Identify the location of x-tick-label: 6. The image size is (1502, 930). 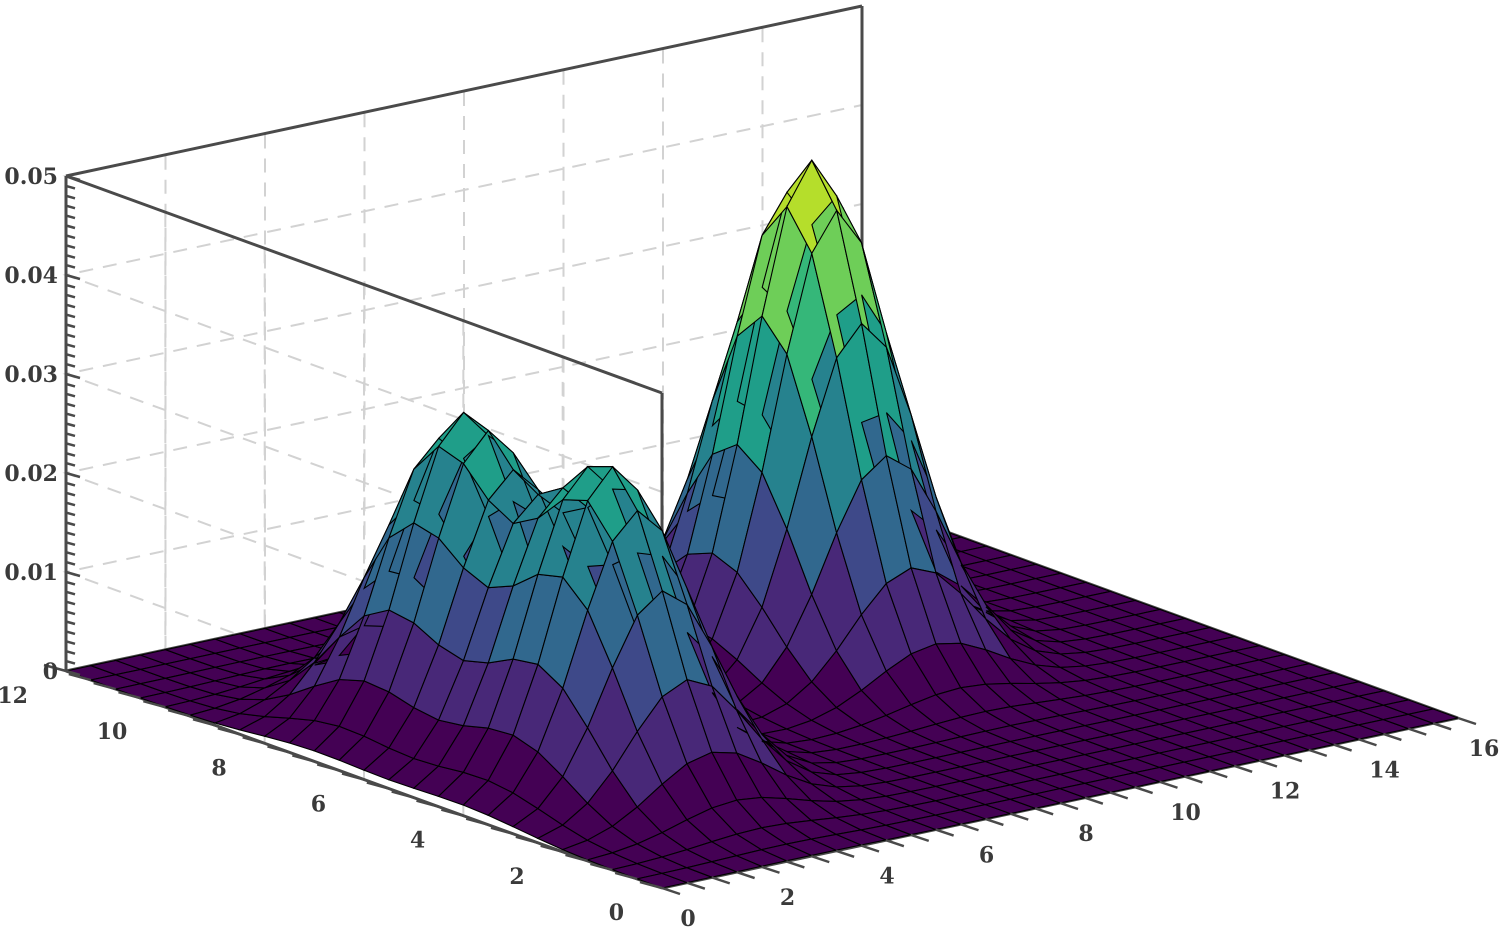
(986, 855).